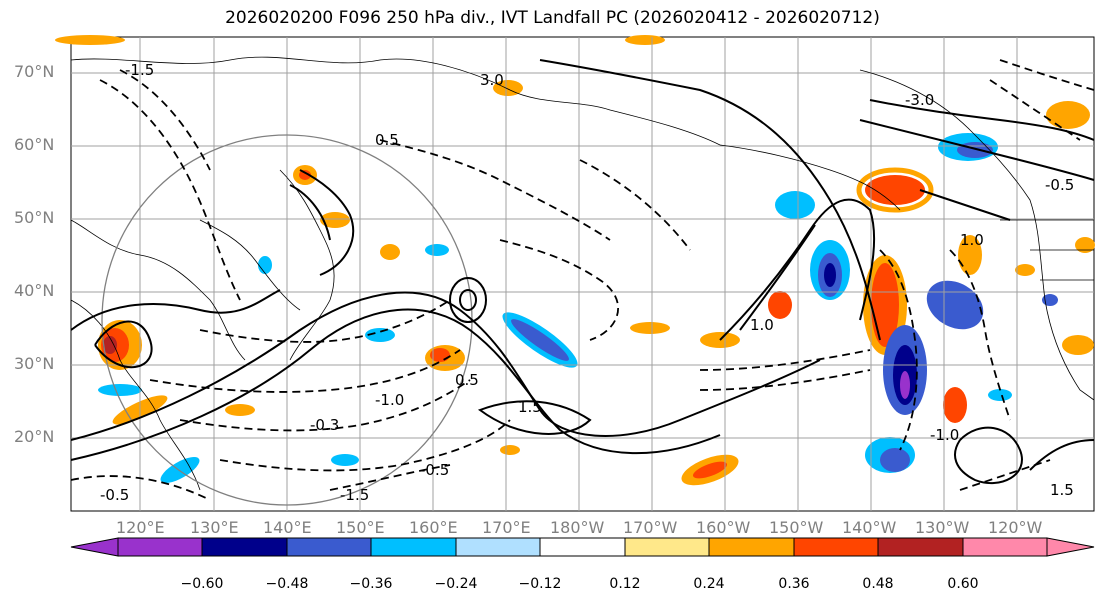 The image size is (1105, 604). What do you see at coordinates (650, 527) in the screenshot?
I see `lon-label: 170°W` at bounding box center [650, 527].